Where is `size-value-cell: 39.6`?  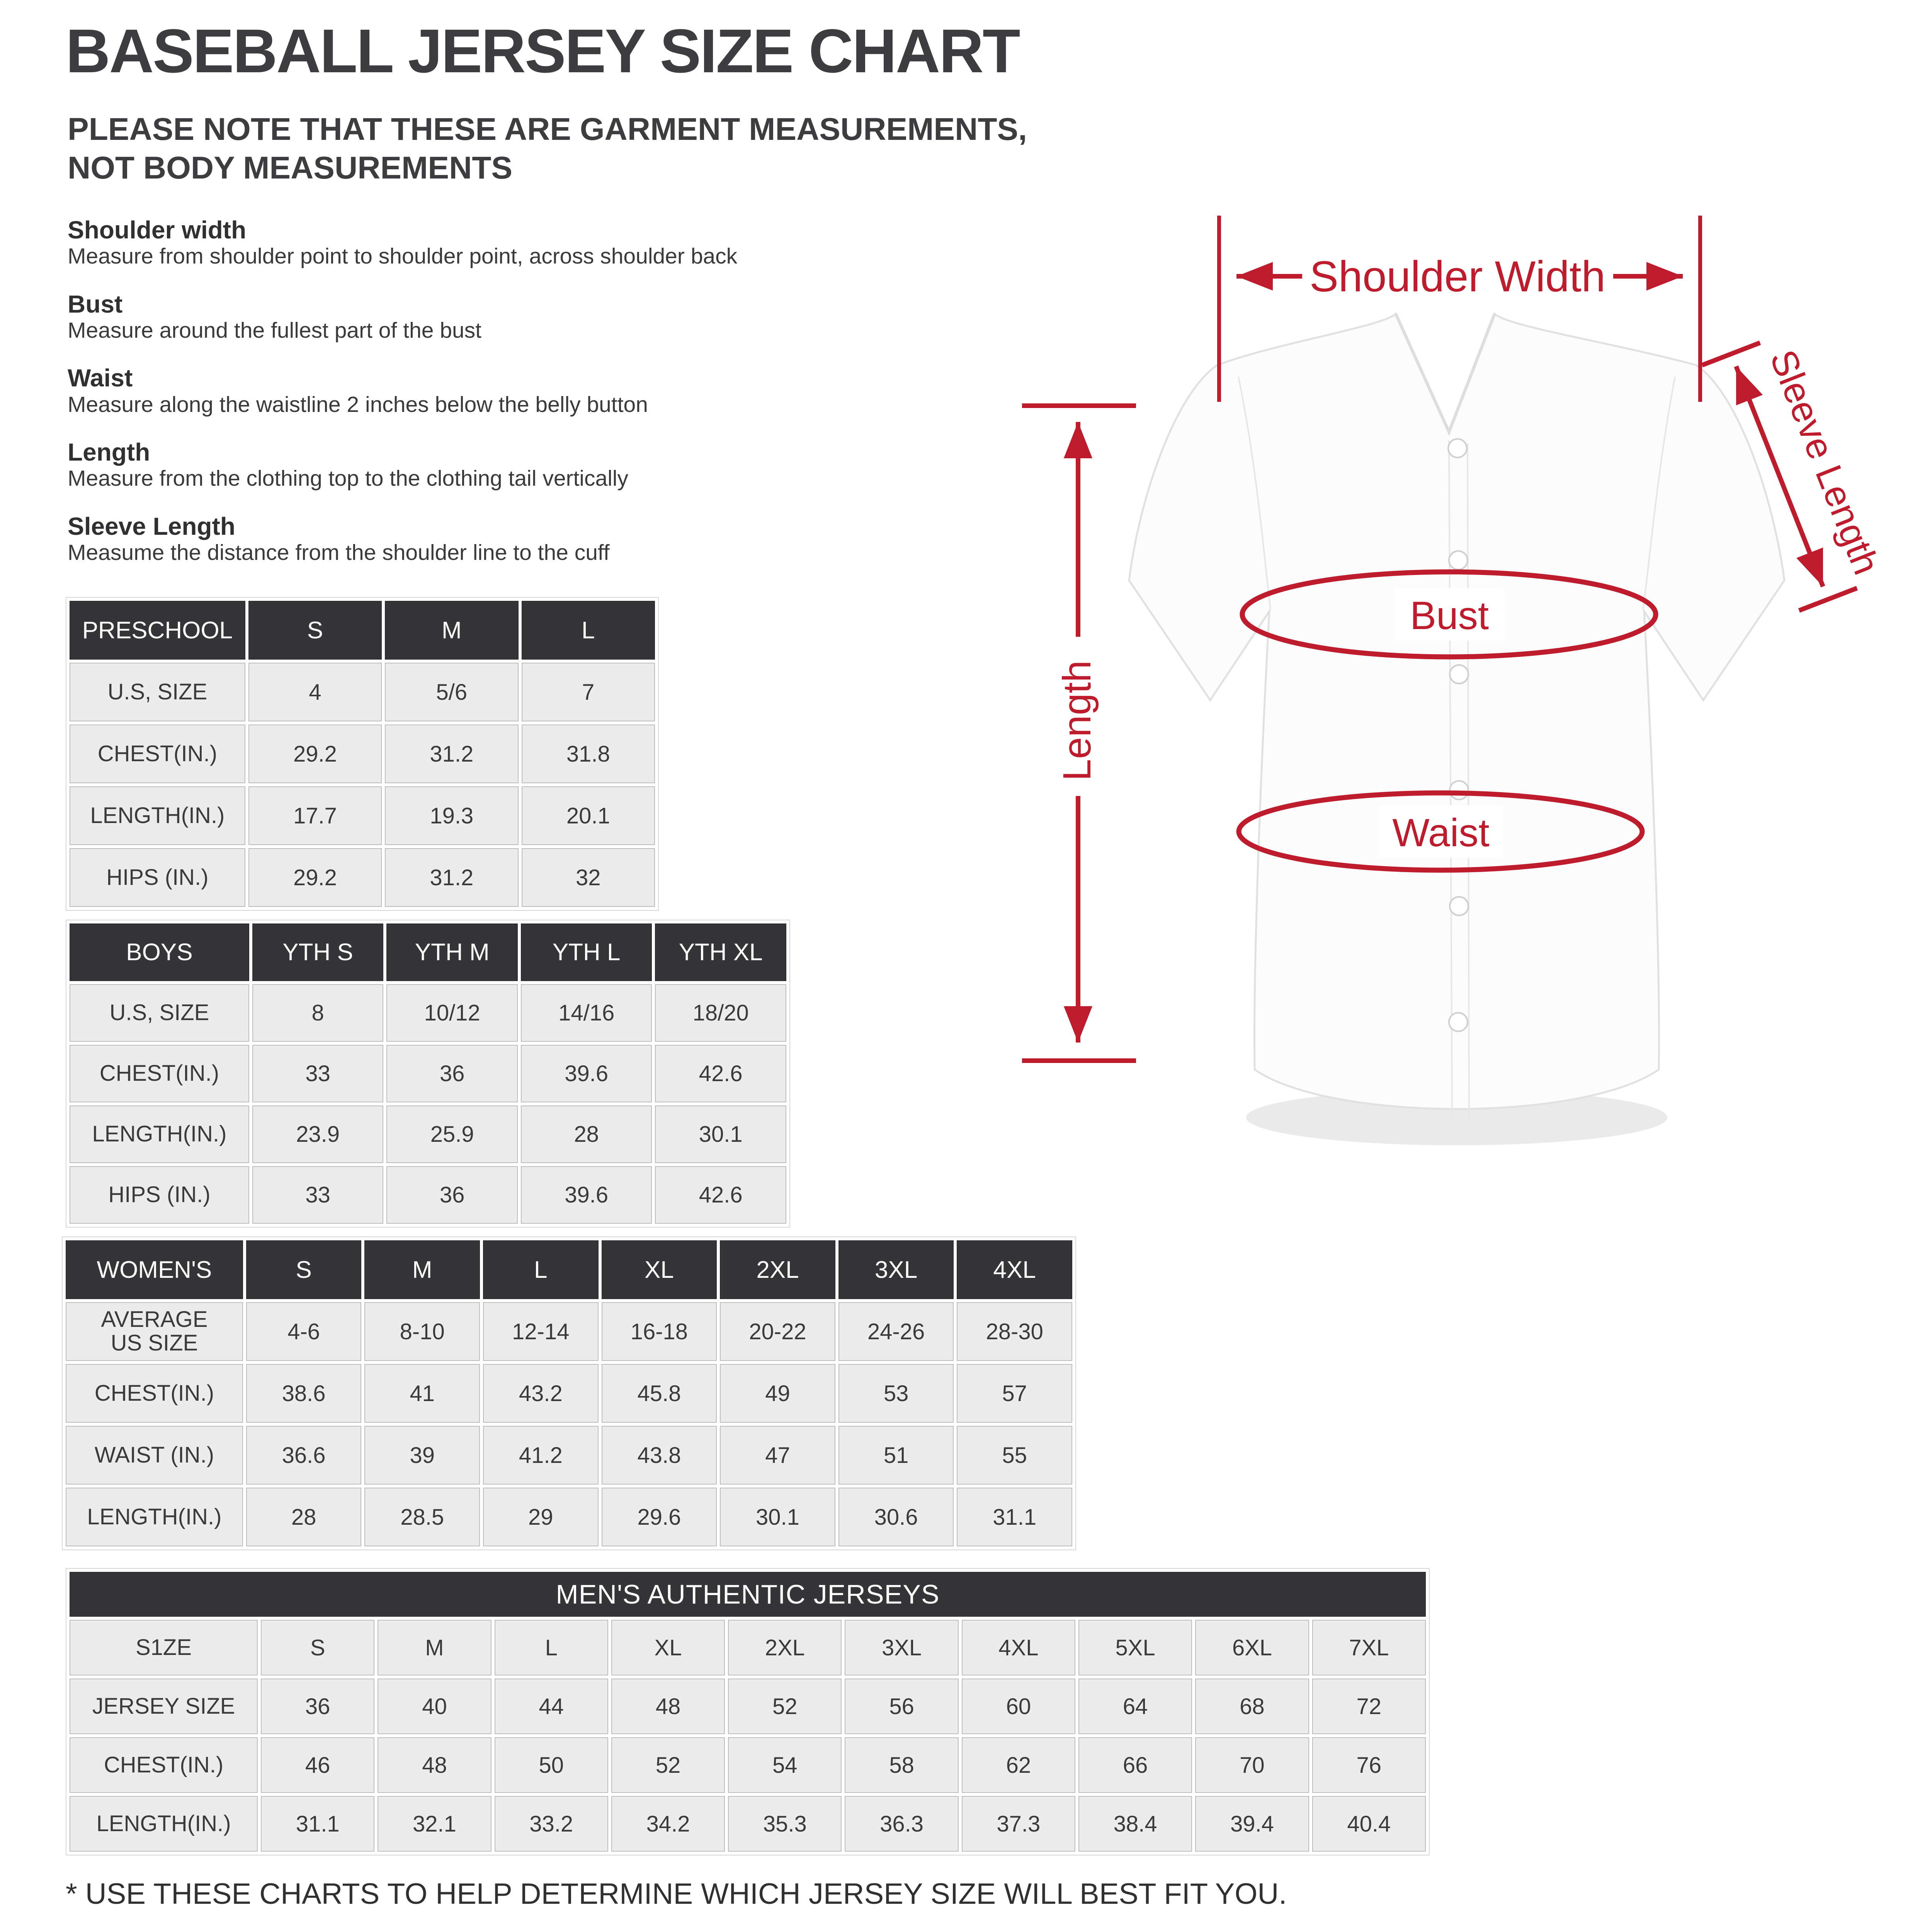 size-value-cell: 39.6 is located at coordinates (586, 1073).